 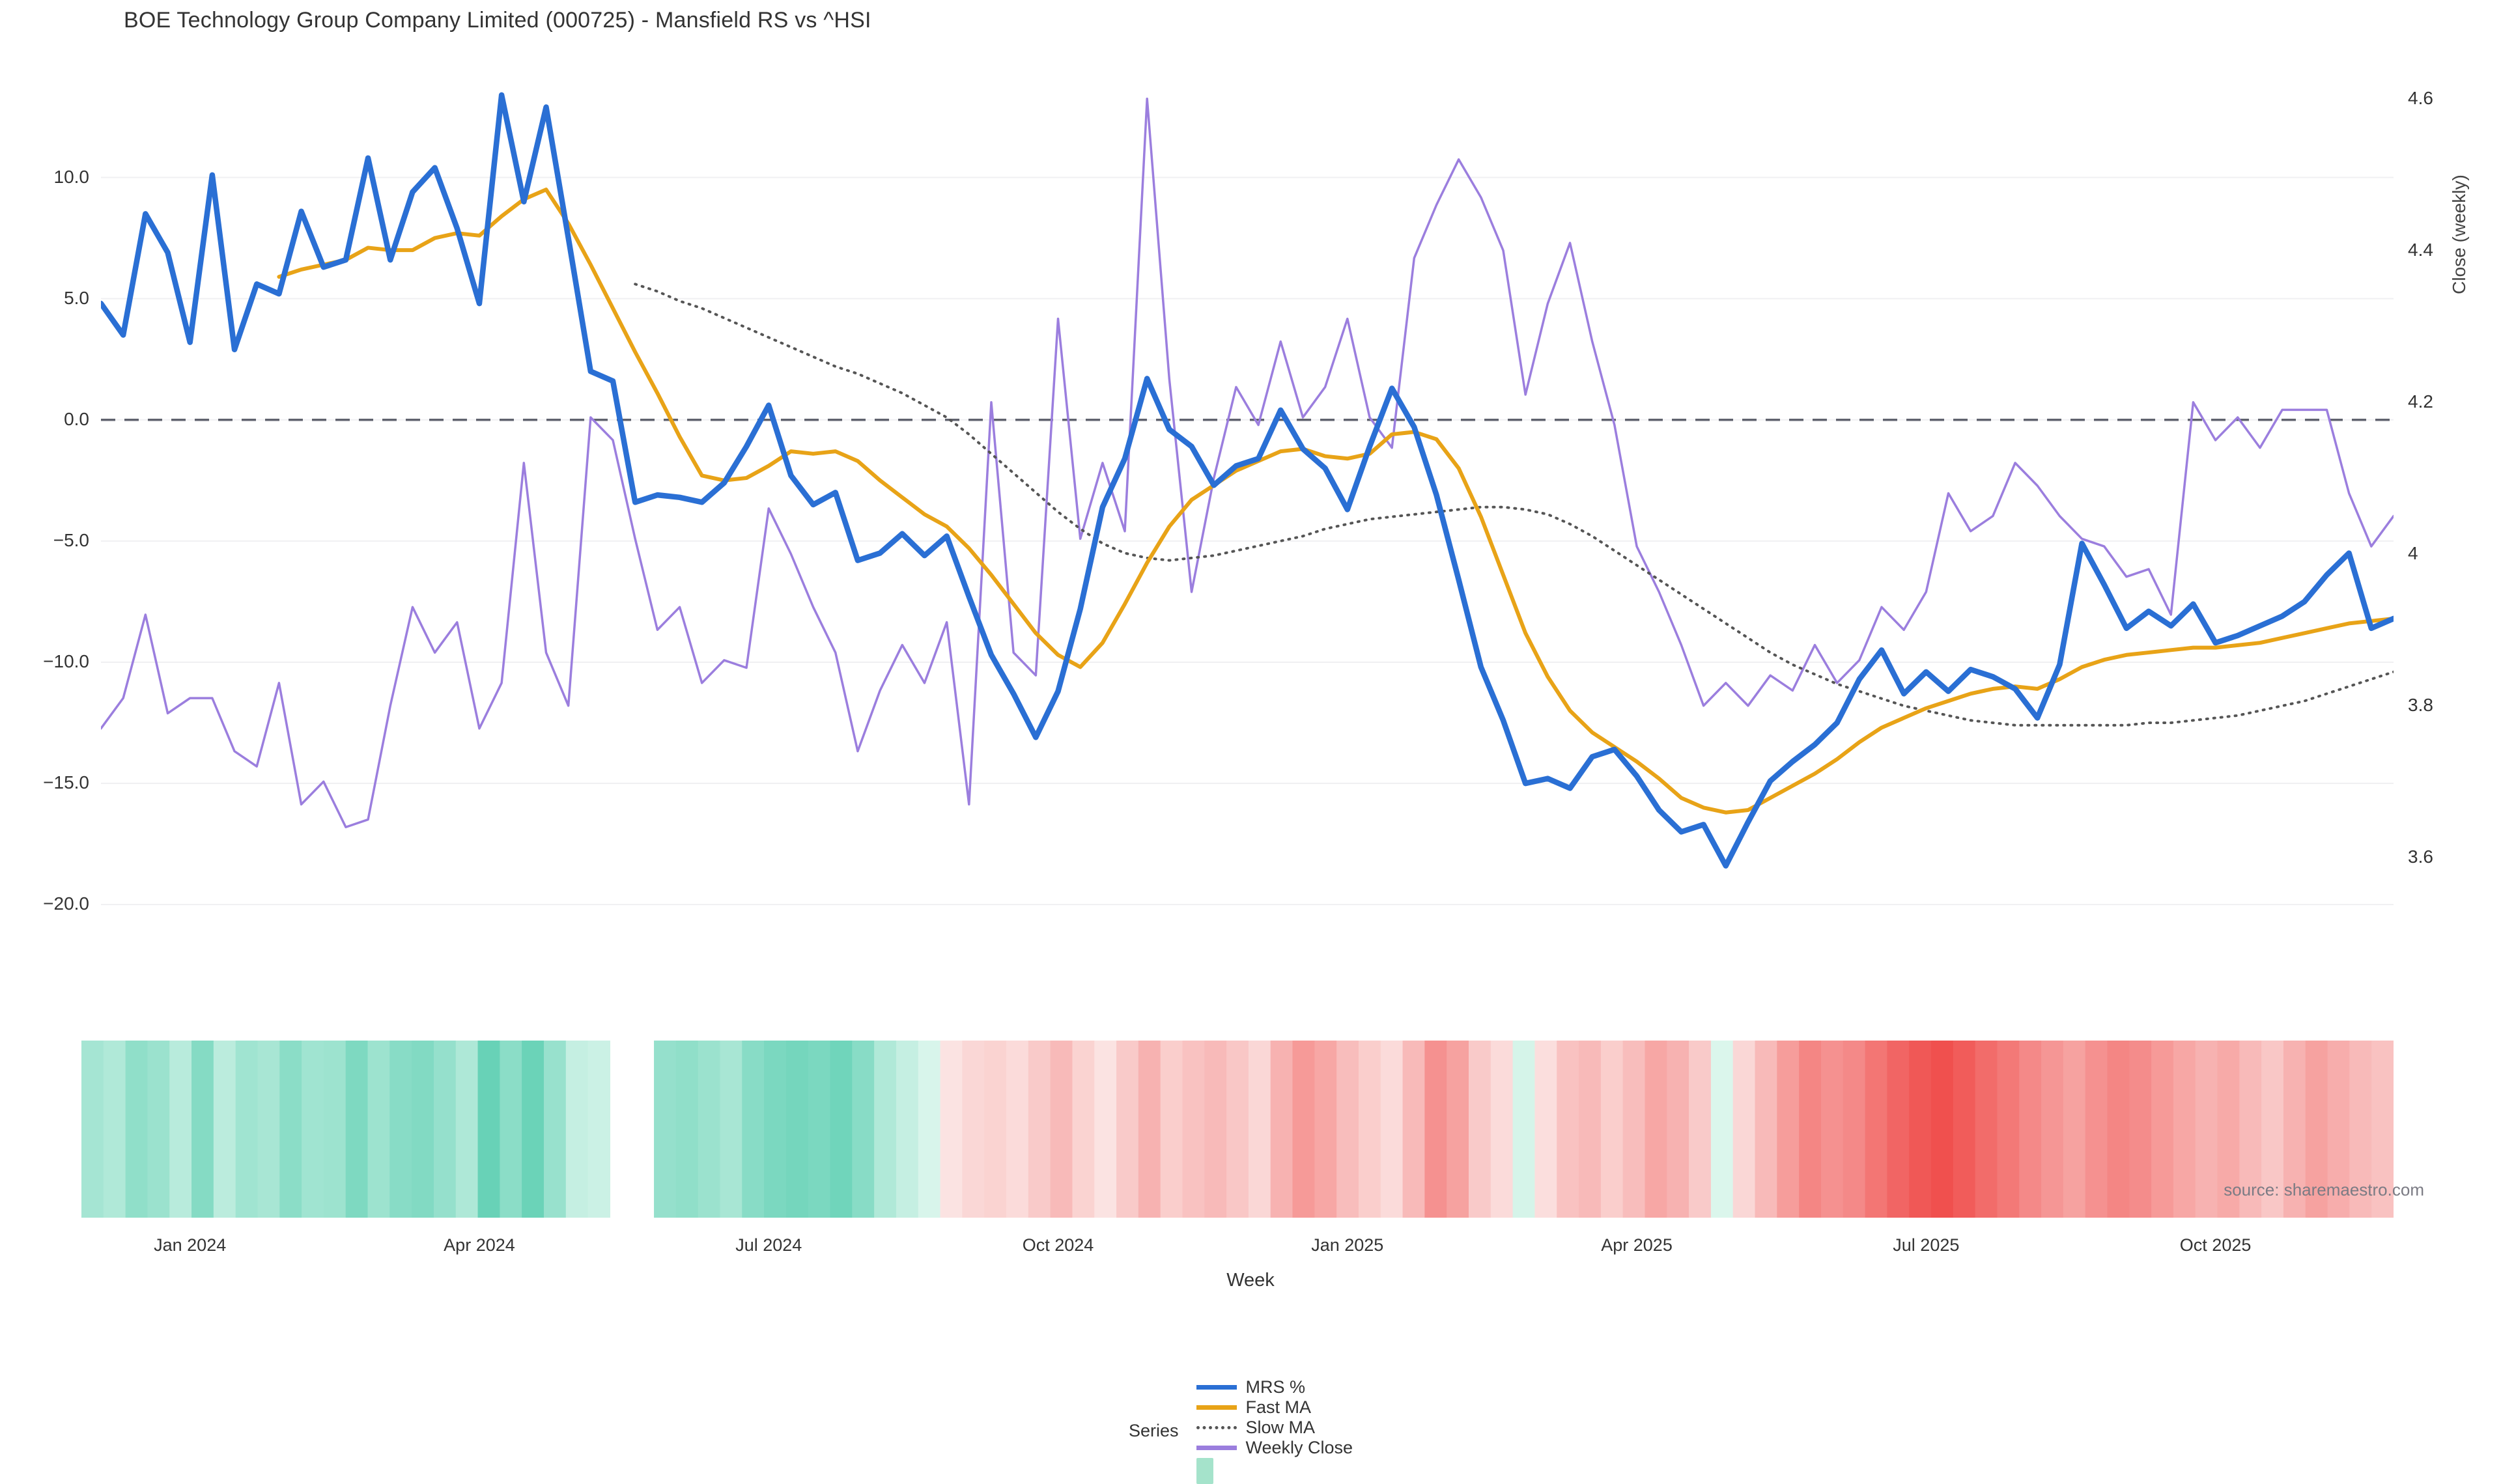 I want to click on legend-band-swatch, so click(x=1205, y=1471).